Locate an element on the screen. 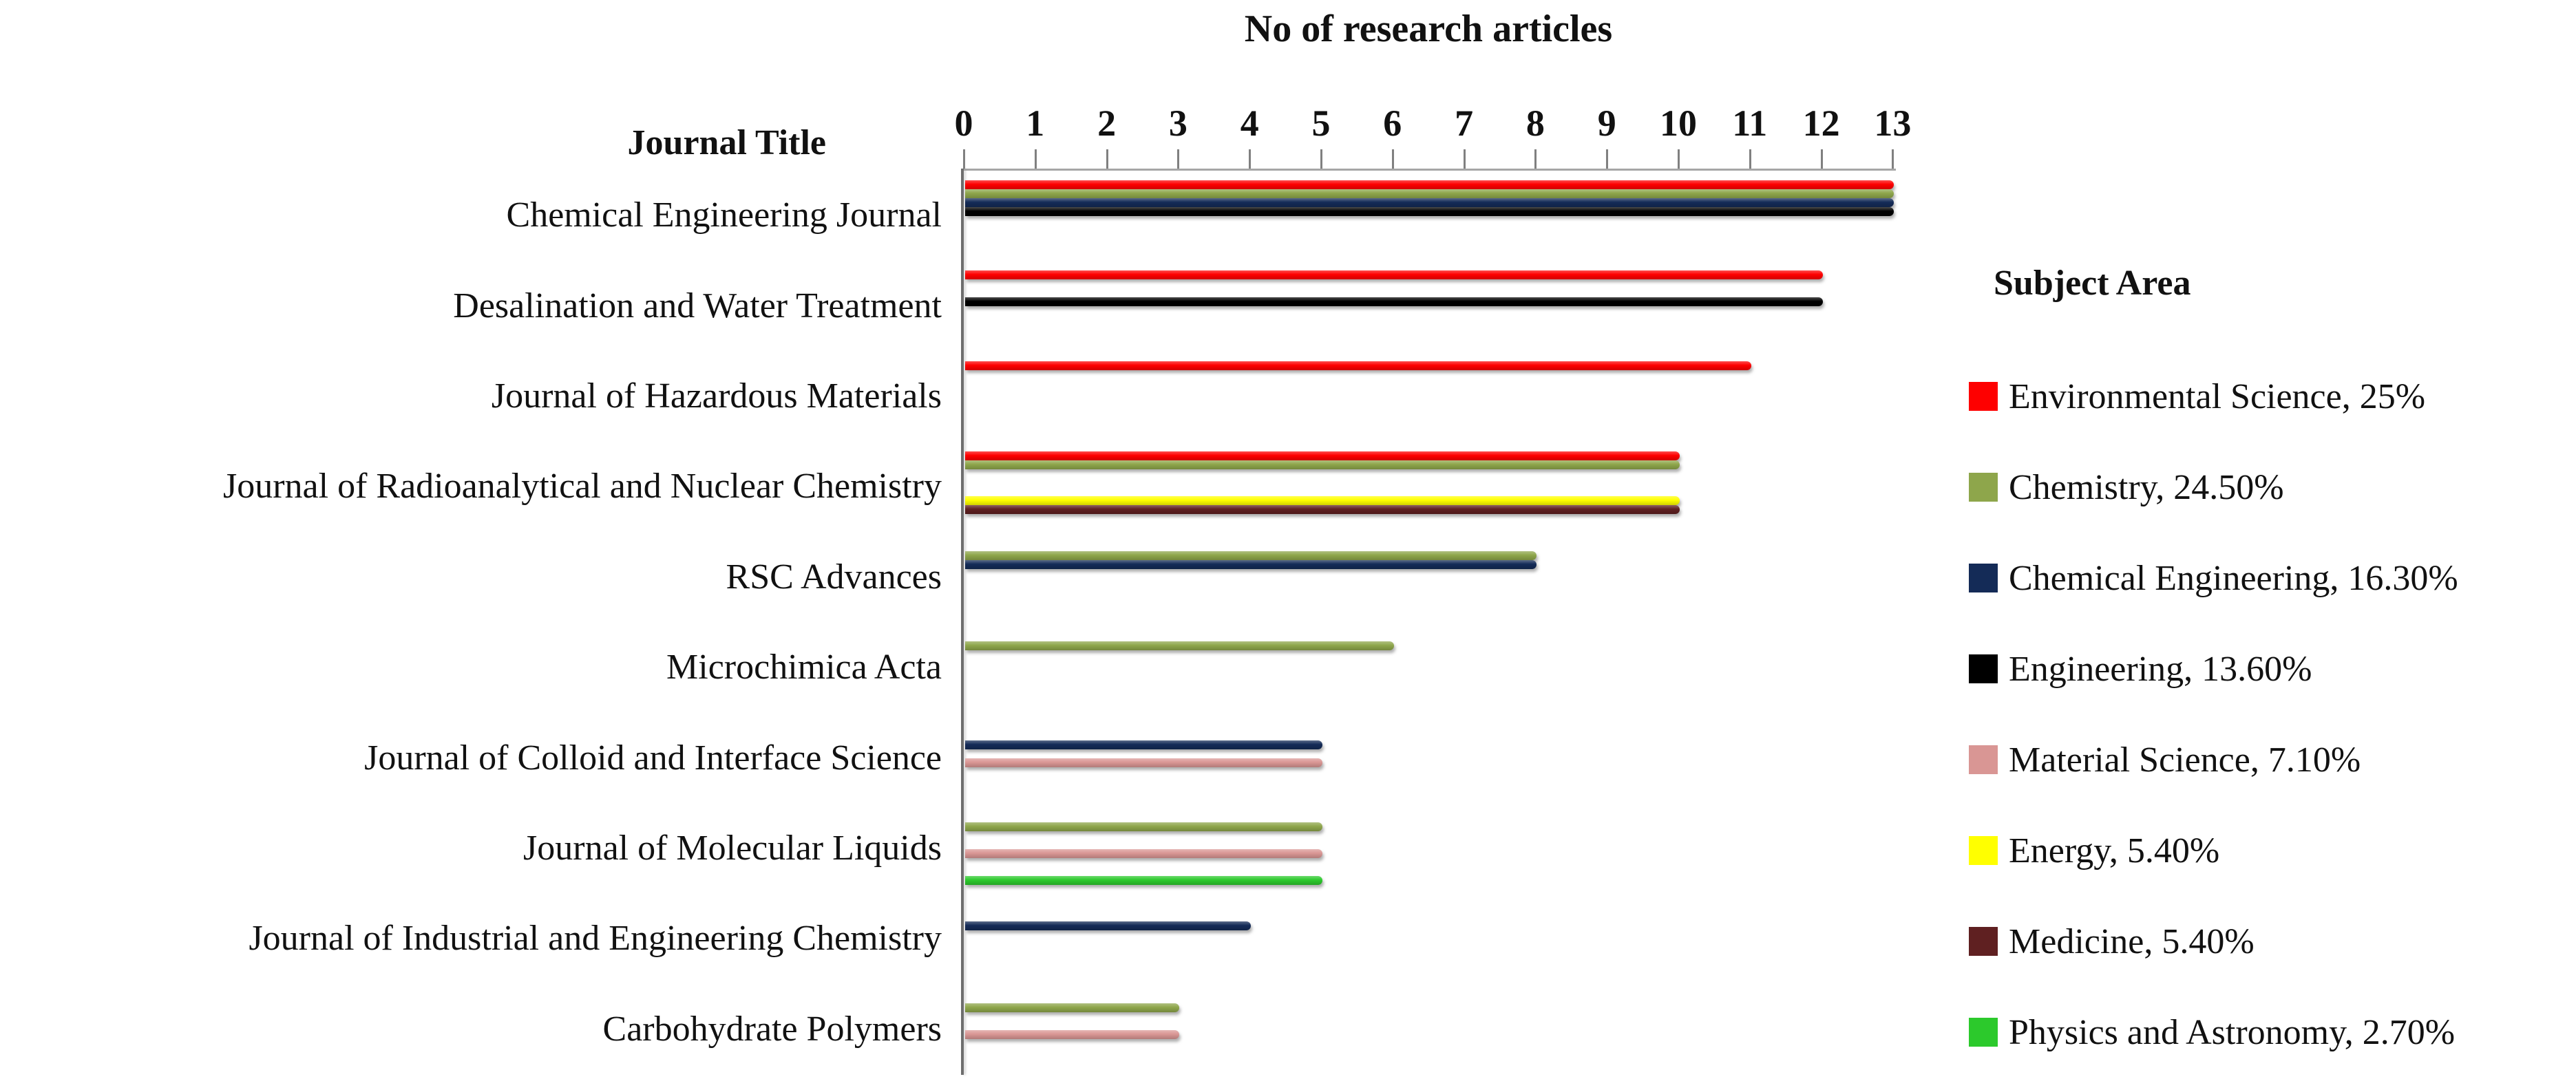  x-tick-label: 2 is located at coordinates (1107, 123).